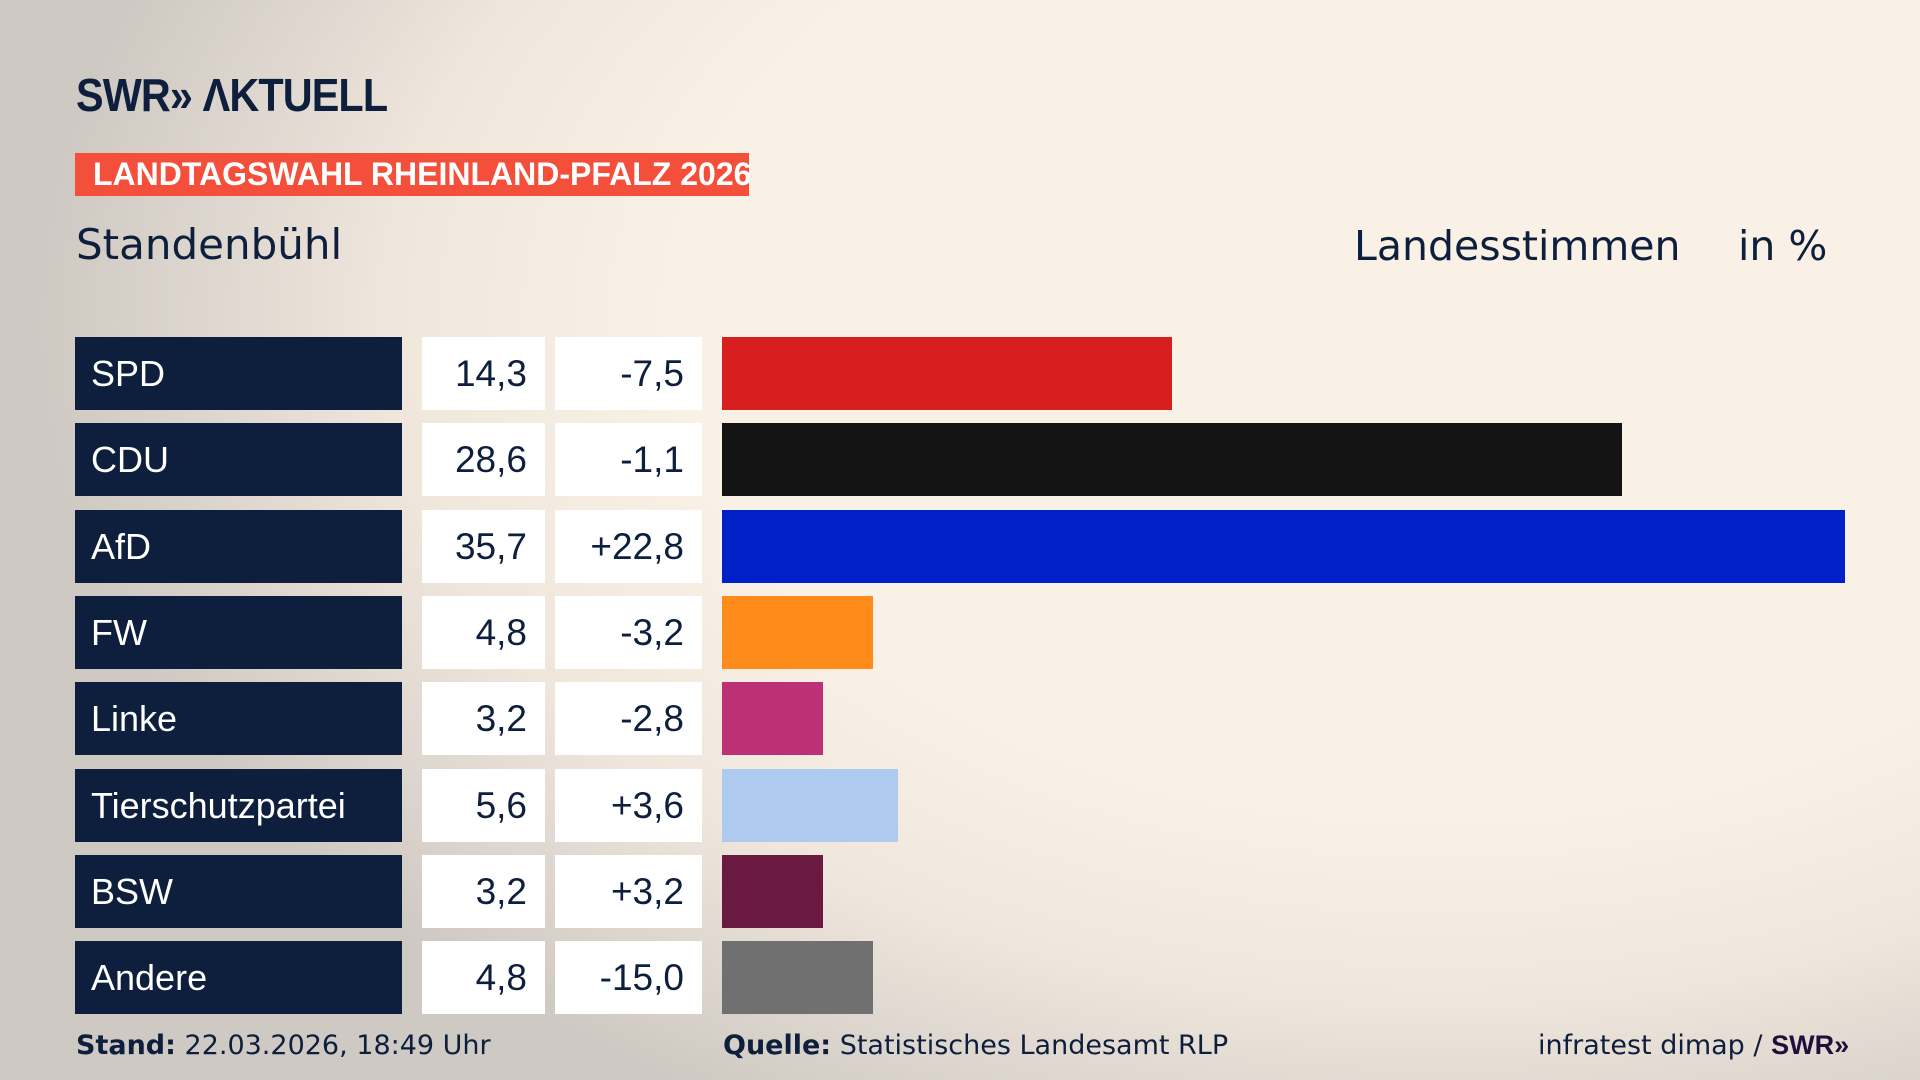  Describe the element at coordinates (1517, 246) in the screenshot. I see `measure-label: Landesstimmen` at that location.